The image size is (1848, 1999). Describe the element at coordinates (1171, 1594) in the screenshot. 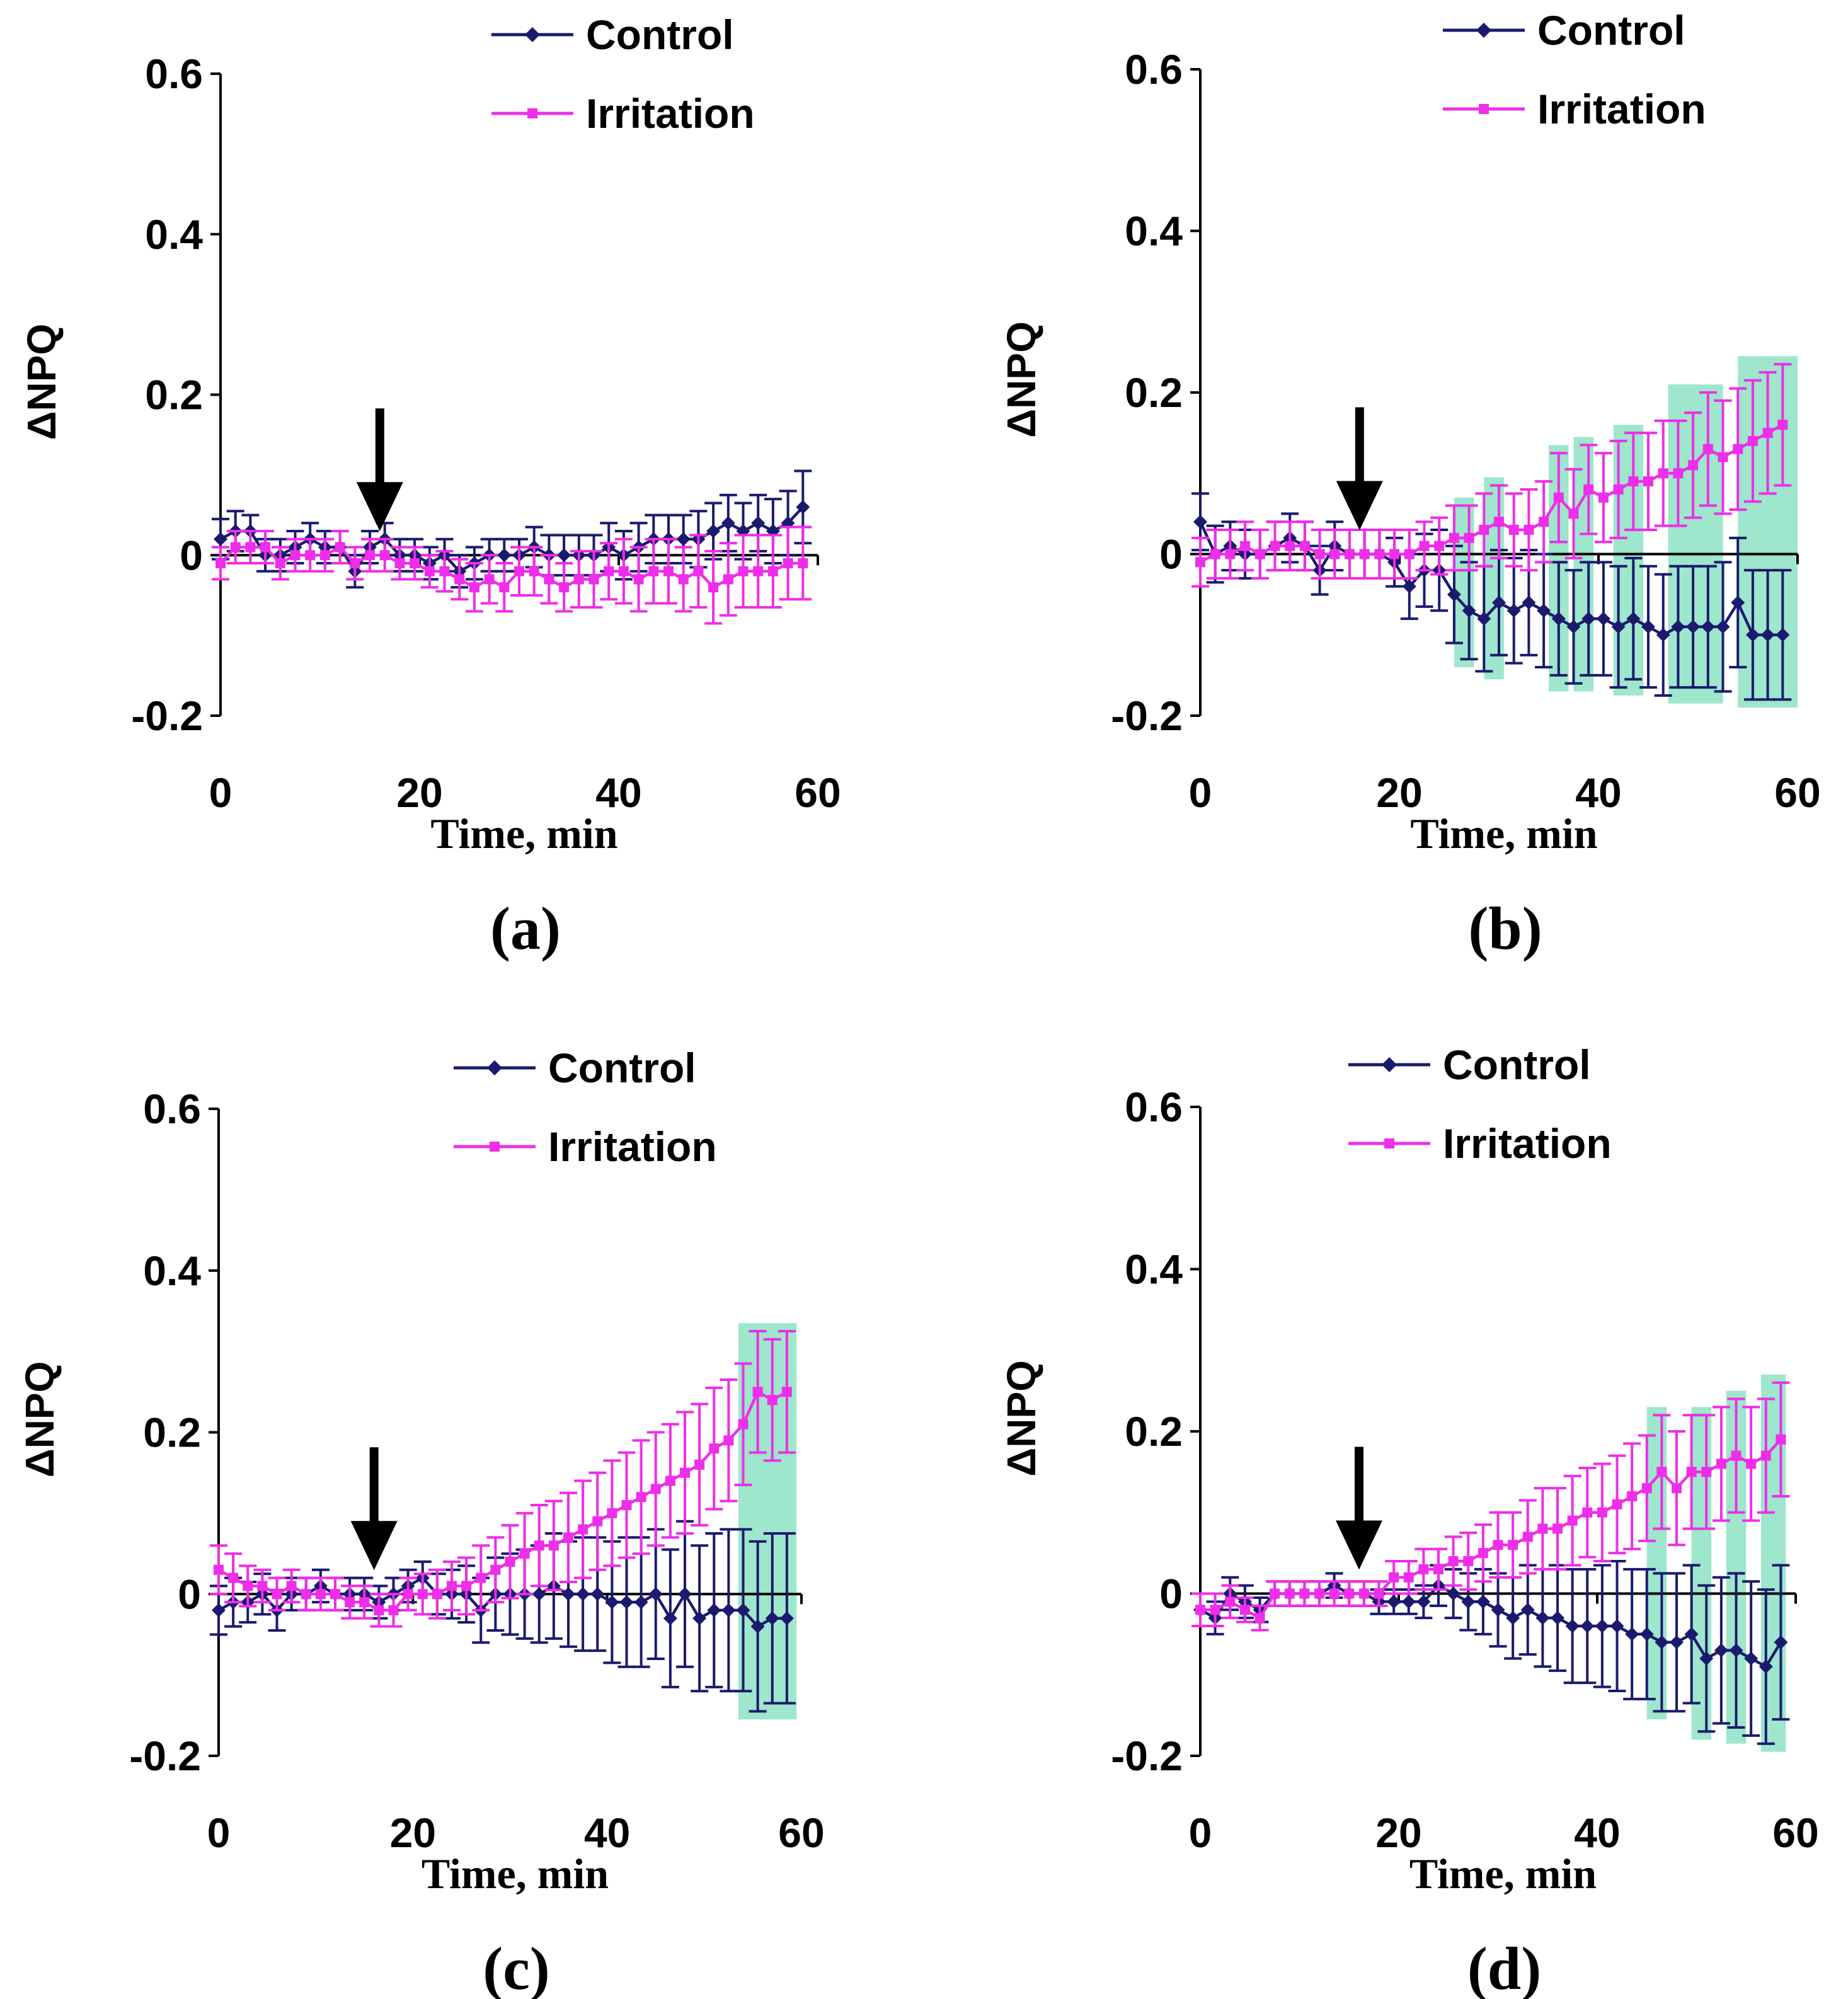

I see `y-tick-label: 0` at that location.